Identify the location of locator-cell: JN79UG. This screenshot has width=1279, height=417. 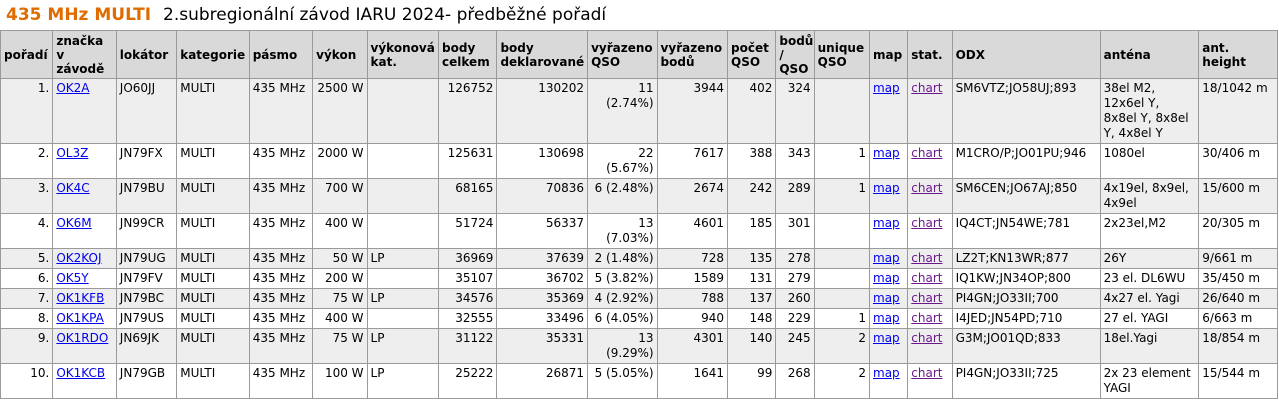
(146, 258).